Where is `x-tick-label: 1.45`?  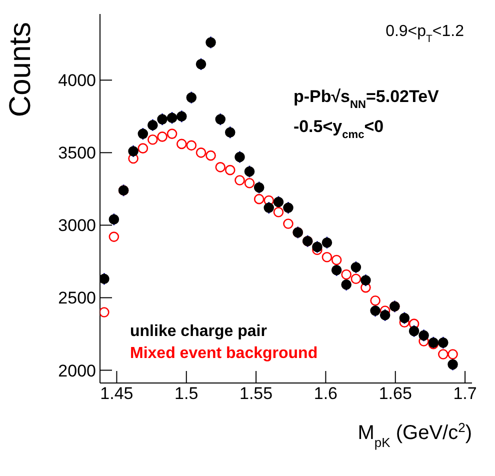 x-tick-label: 1.45 is located at coordinates (117, 394).